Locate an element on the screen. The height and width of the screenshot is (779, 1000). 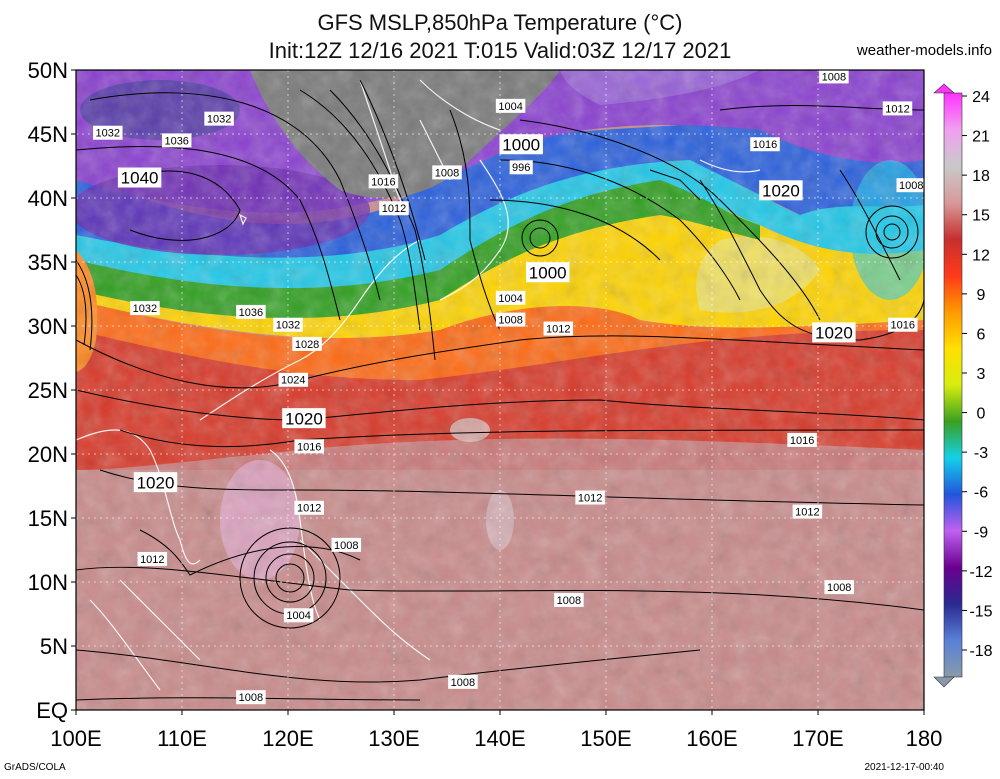
colorbar-gradient is located at coordinates (953, 385).